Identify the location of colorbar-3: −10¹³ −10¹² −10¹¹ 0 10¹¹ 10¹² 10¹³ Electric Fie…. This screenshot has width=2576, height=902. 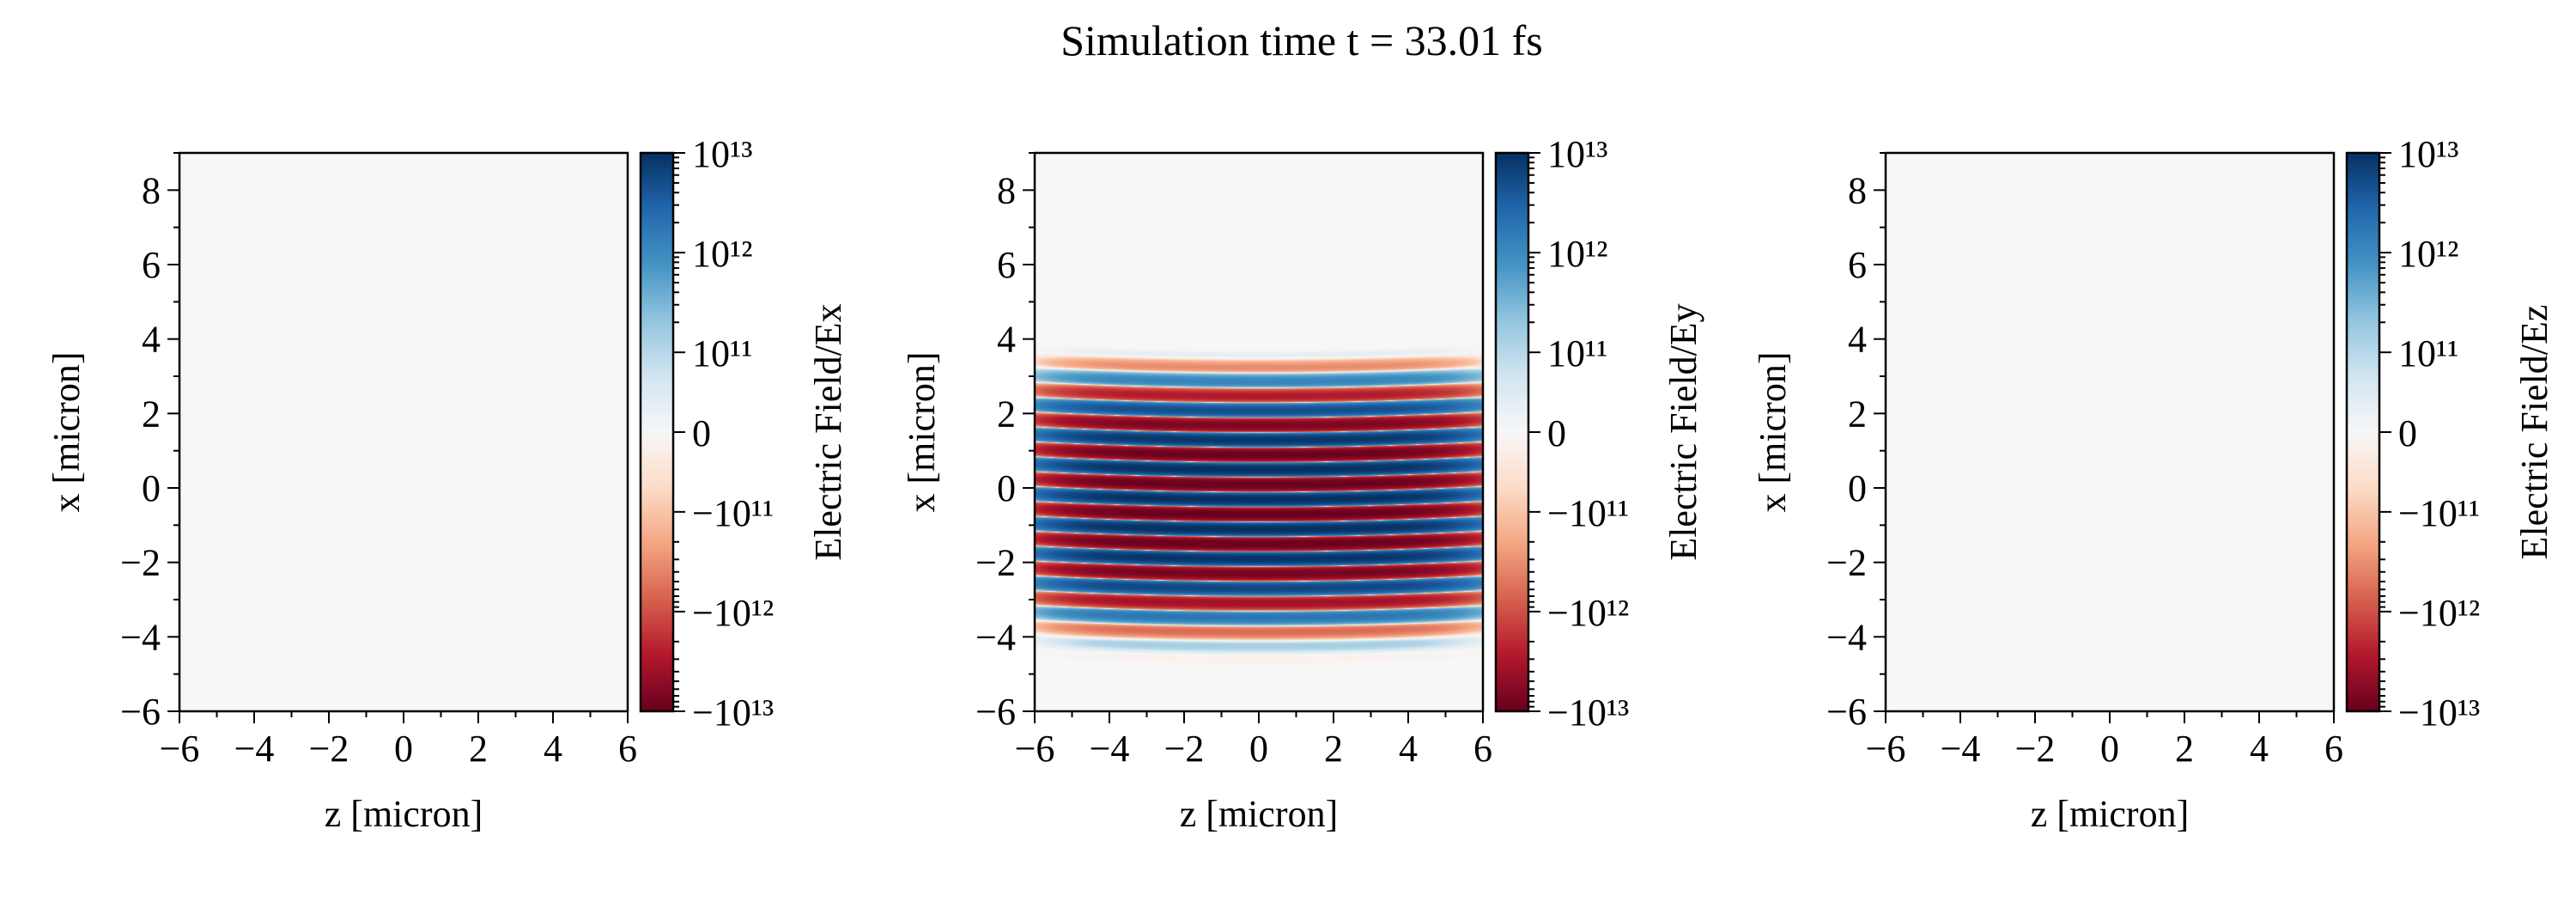
(2450, 433).